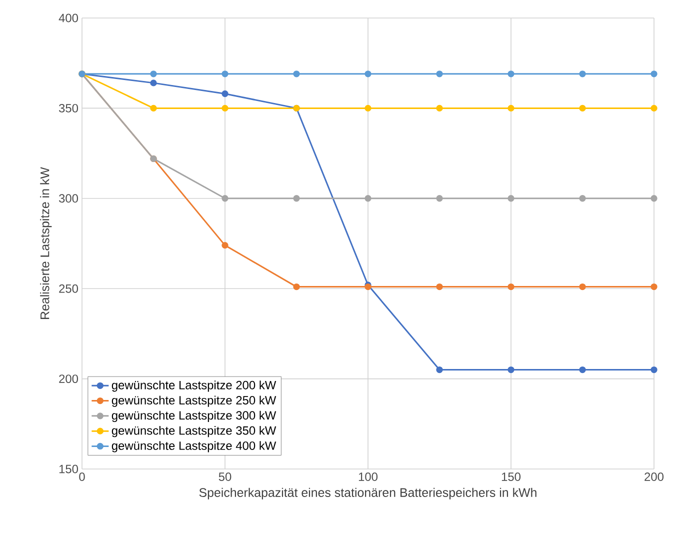 This screenshot has height=534, width=679. I want to click on legend-label: gewünschte Lastspitze 300 kW, so click(194, 416).